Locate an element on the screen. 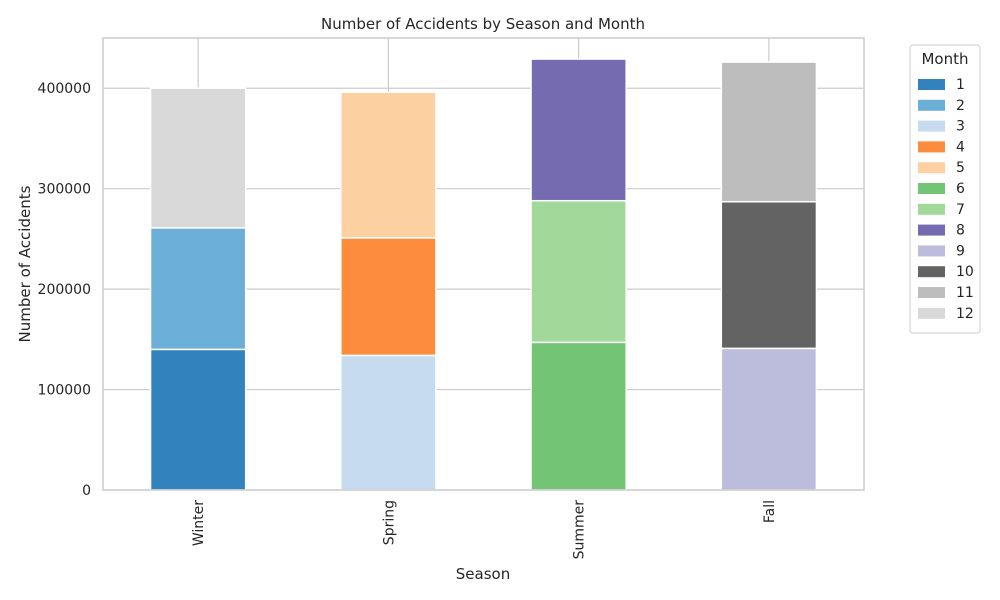 Image resolution: width=1000 pixels, height=600 pixels. legend-label: 8 is located at coordinates (960, 231).